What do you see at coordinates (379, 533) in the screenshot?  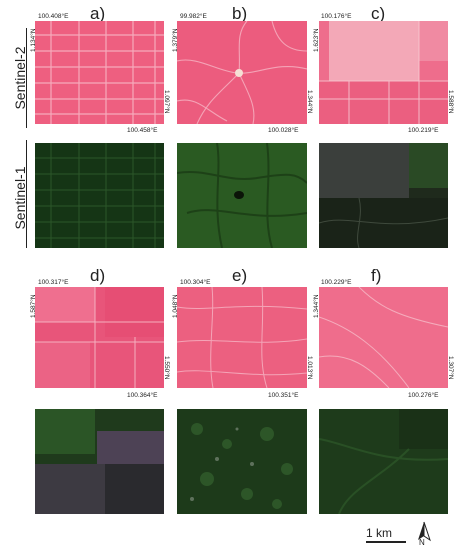 I see `scale-bar-label: 1 km` at bounding box center [379, 533].